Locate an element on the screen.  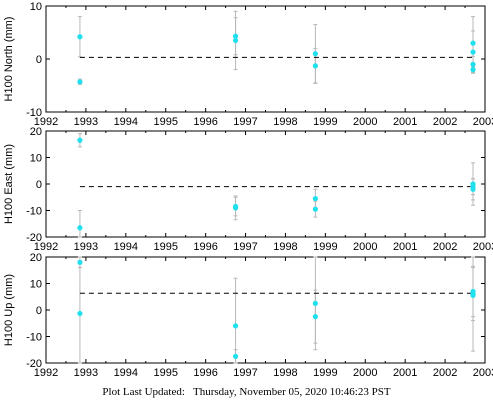
last-updated-timestamp: Thursday, November 05, 2020 10:46:23 PST is located at coordinates (291, 392).